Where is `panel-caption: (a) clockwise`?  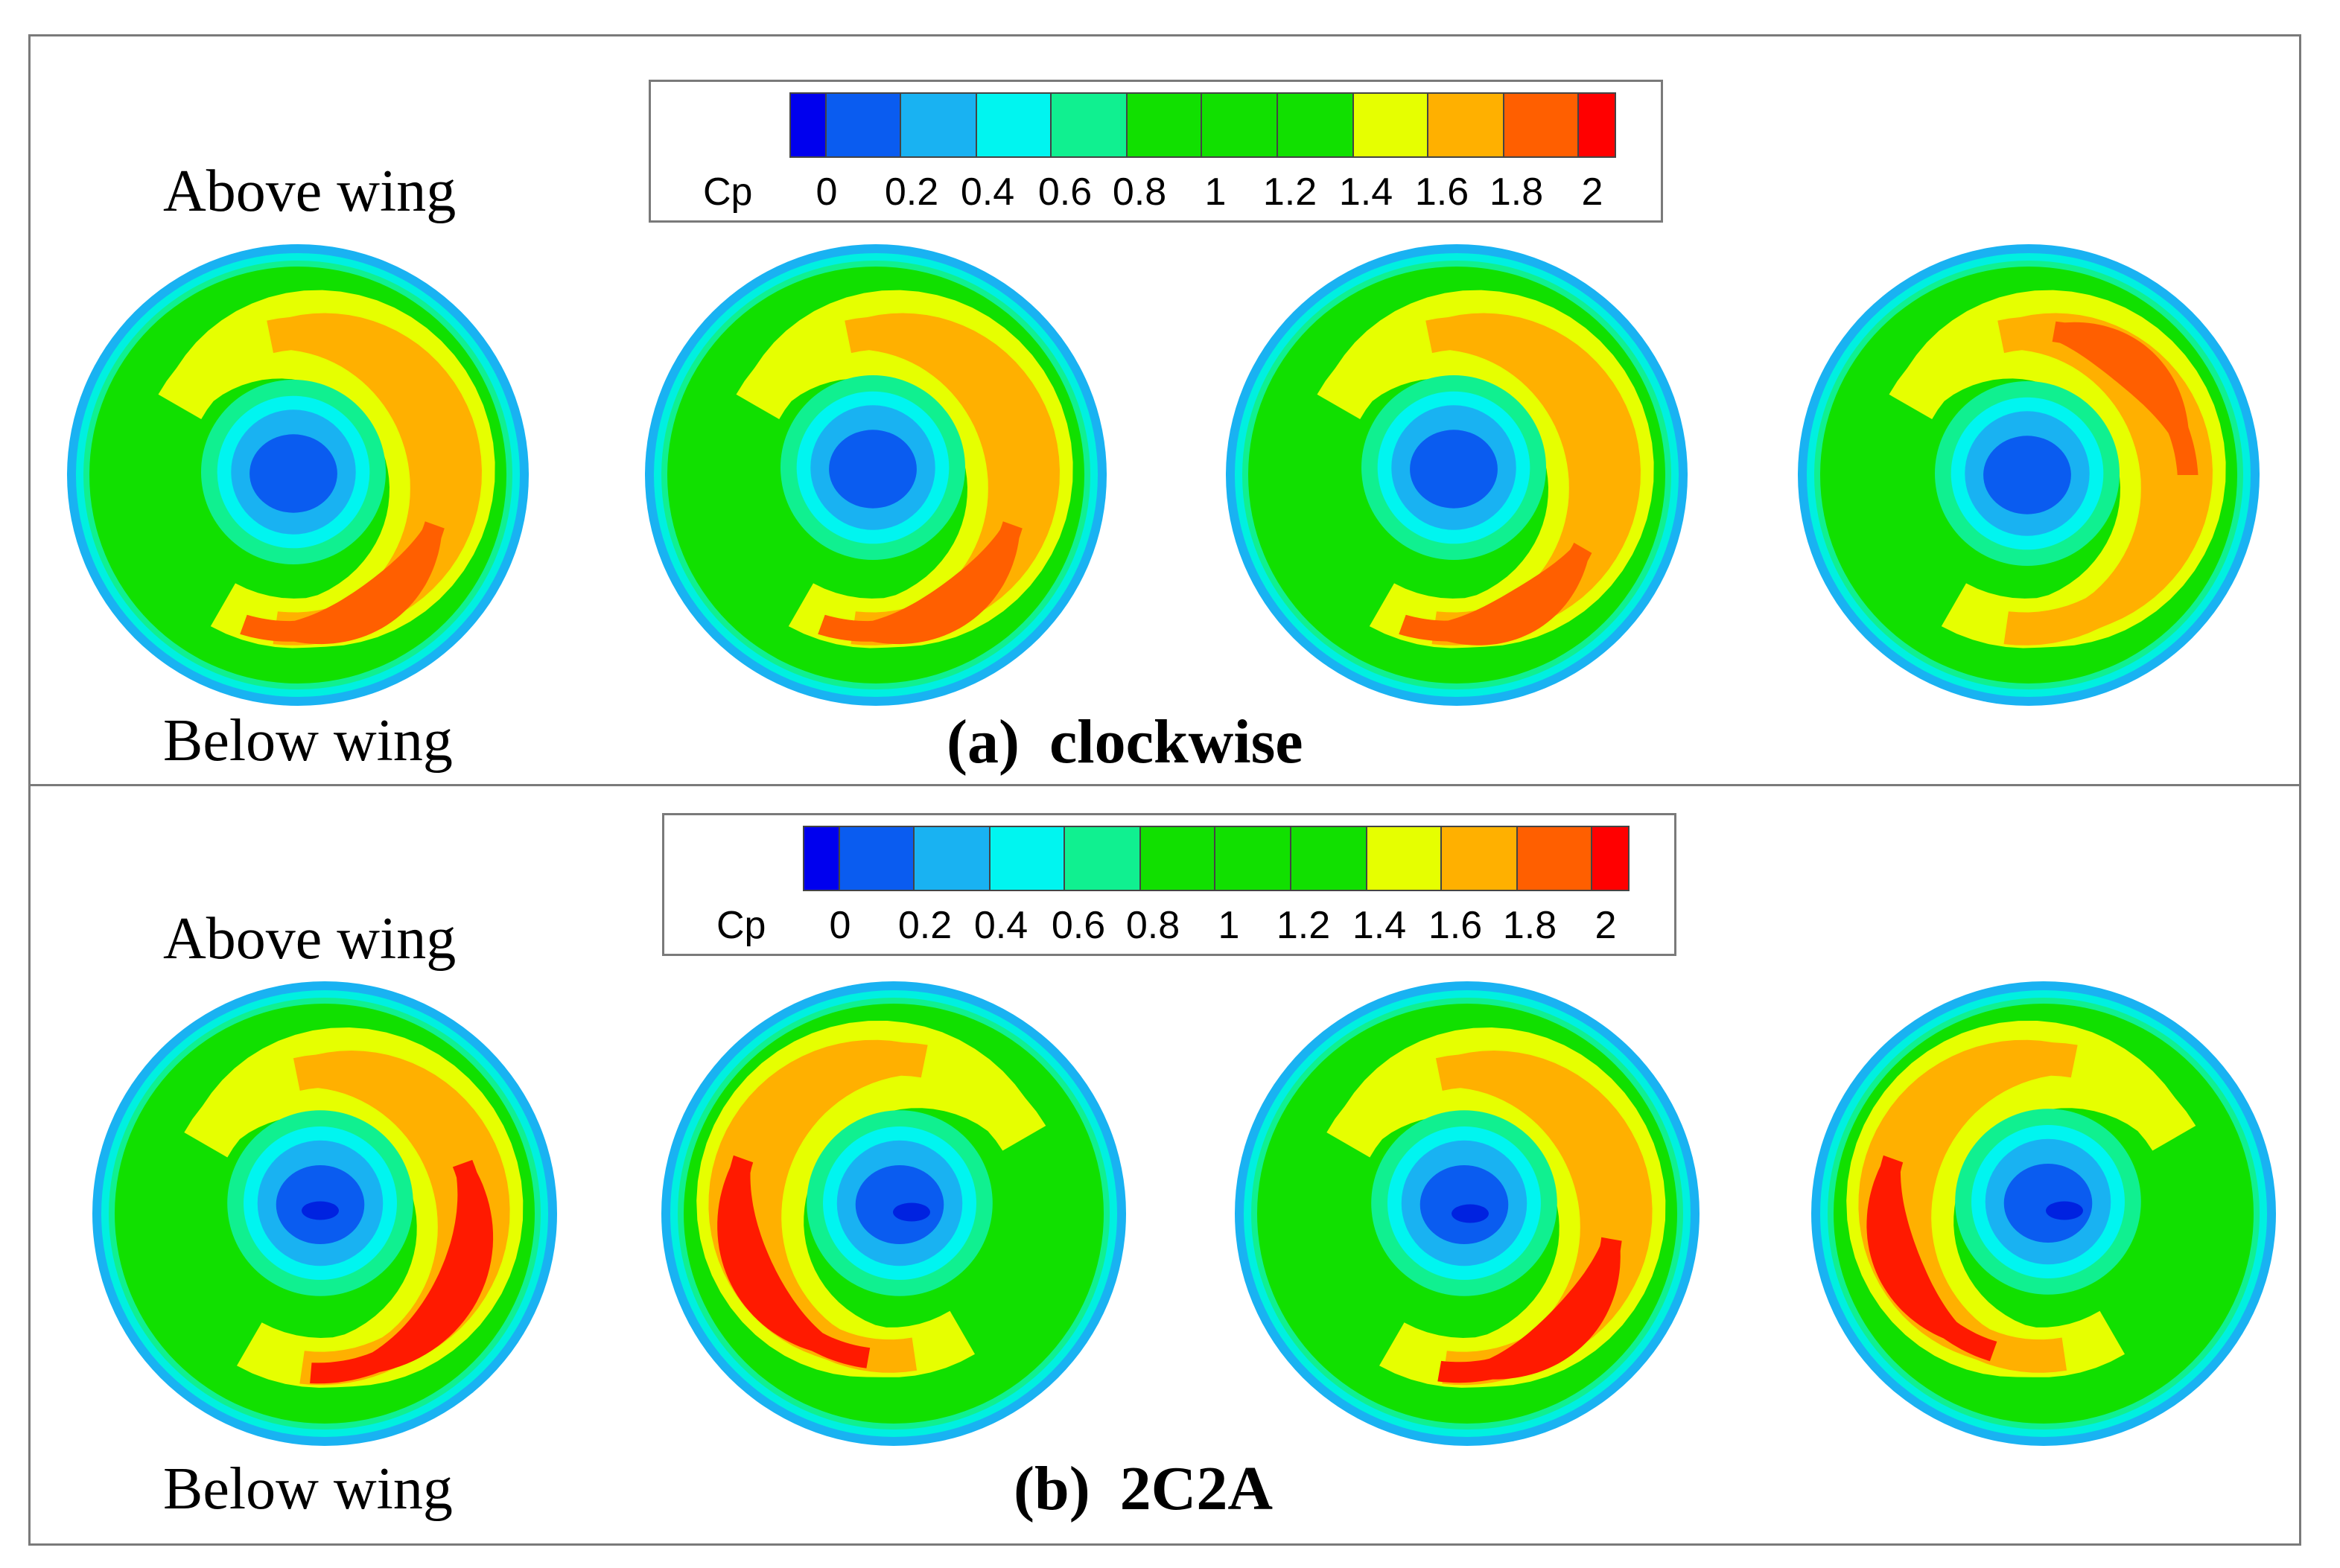
panel-caption: (a) clockwise is located at coordinates (1125, 742).